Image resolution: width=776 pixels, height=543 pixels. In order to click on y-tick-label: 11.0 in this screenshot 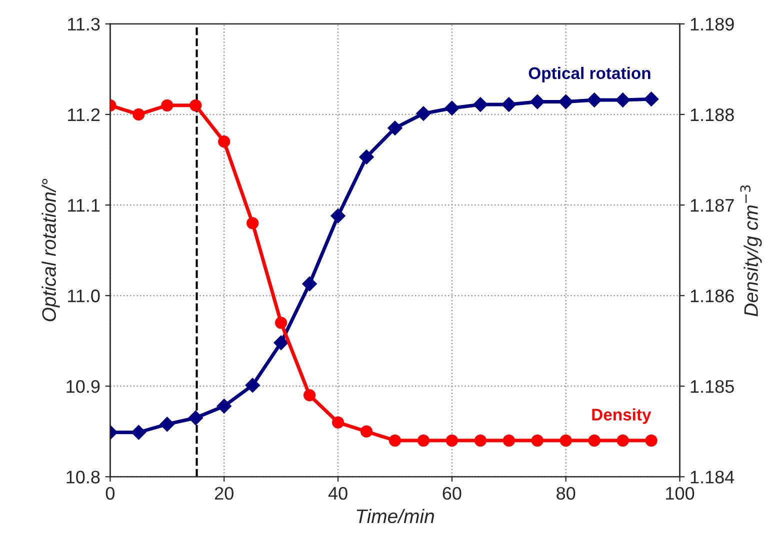, I will do `click(84, 296)`.